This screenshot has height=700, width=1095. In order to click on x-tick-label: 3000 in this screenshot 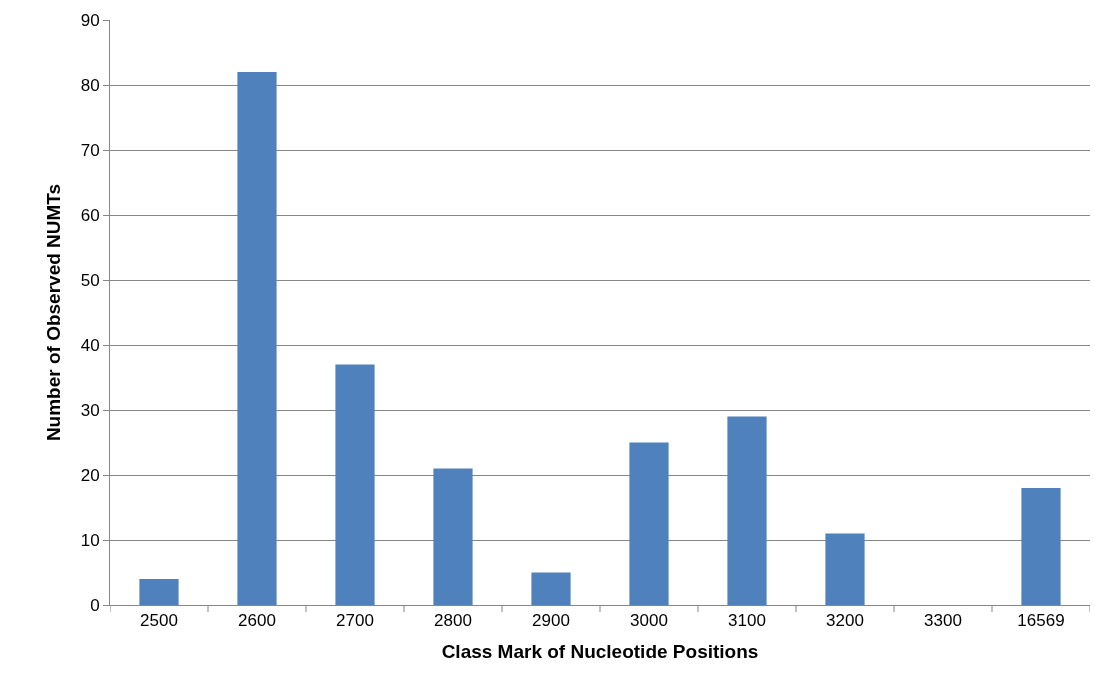, I will do `click(649, 621)`.